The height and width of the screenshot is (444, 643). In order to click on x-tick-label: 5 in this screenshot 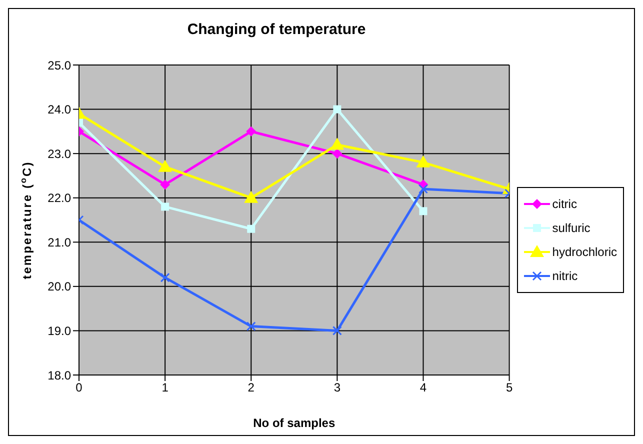, I will do `click(509, 387)`.